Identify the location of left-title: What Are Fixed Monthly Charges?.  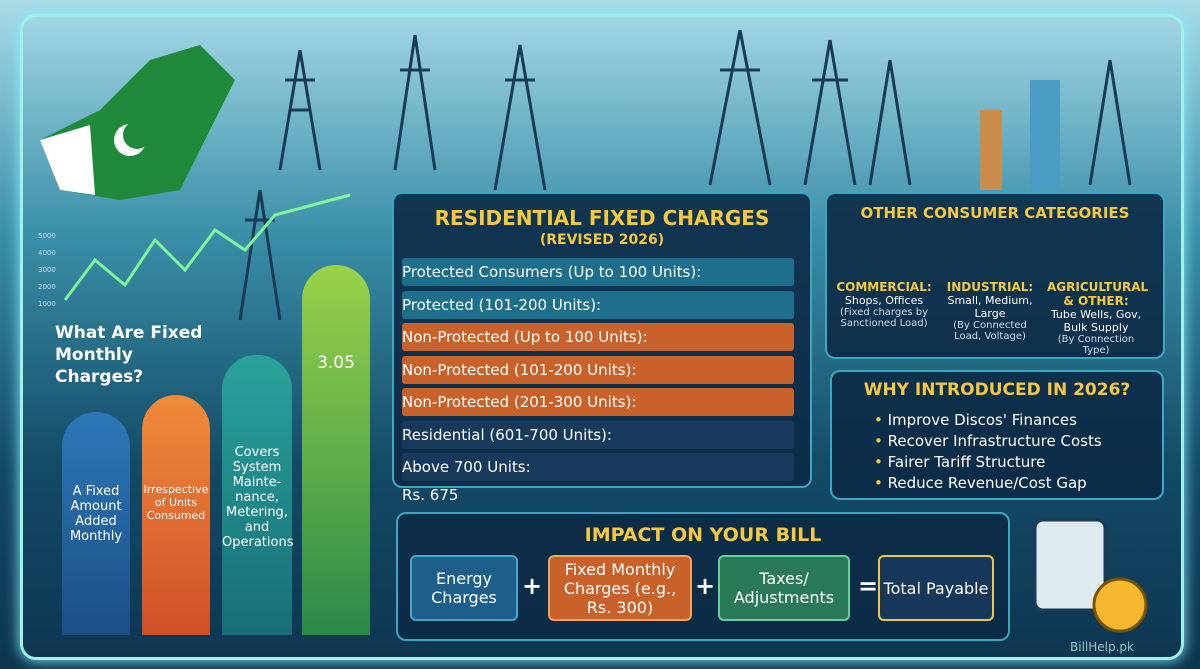
(129, 355).